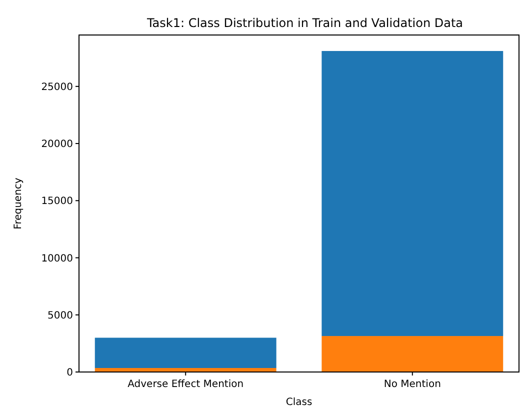  What do you see at coordinates (57, 87) in the screenshot?
I see `y-tick-label: 25000` at bounding box center [57, 87].